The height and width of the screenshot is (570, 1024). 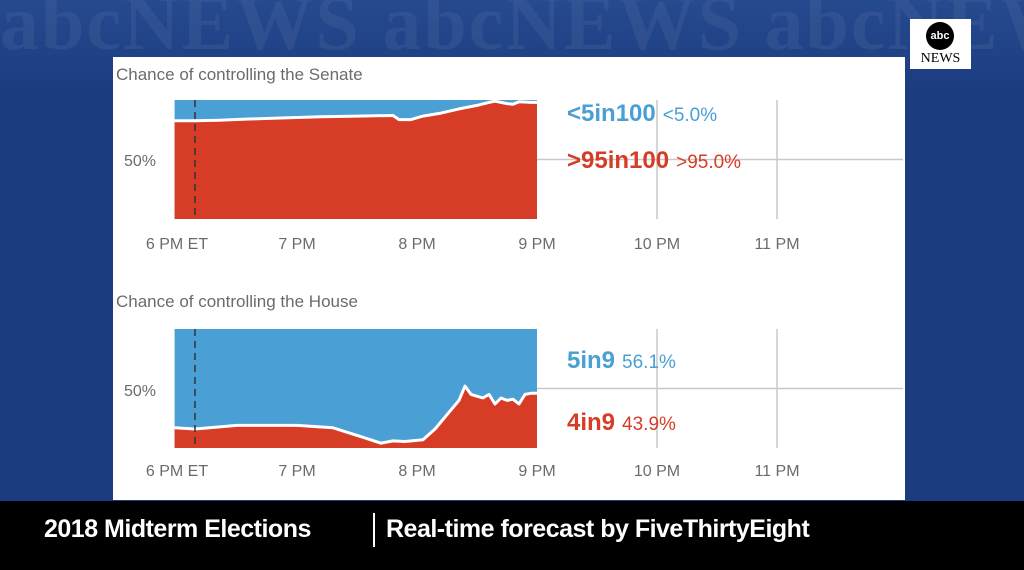 What do you see at coordinates (776, 471) in the screenshot?
I see `house-xtick-label: 11 PM` at bounding box center [776, 471].